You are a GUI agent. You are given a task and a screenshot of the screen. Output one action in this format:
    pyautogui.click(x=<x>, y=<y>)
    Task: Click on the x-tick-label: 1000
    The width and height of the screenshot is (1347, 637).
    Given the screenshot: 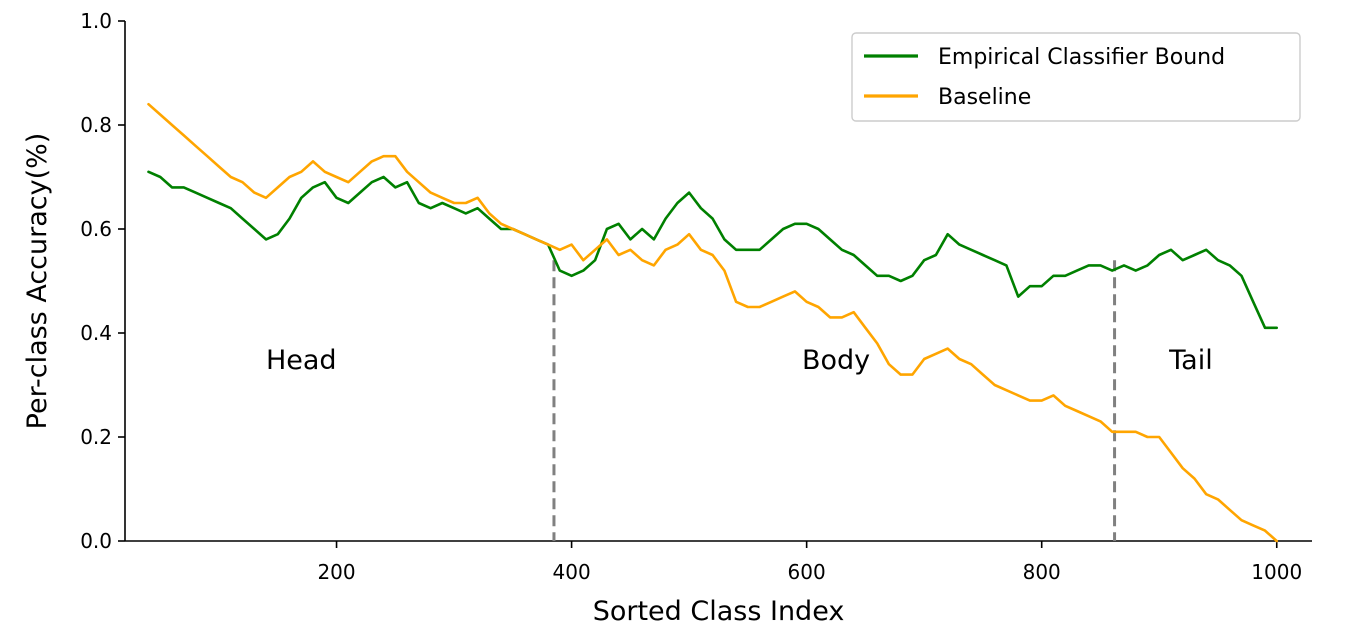 What is the action you would take?
    pyautogui.click(x=1276, y=572)
    